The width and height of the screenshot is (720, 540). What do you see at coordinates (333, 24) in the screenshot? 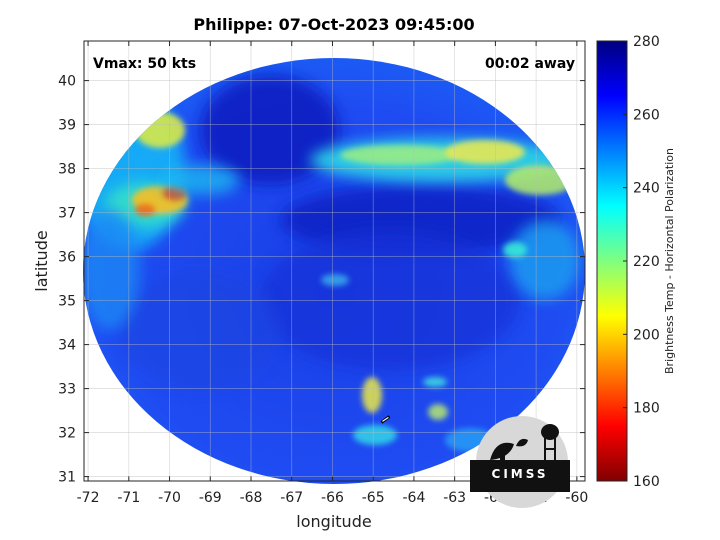
I see `chart-title: Philippe: 07-Oct-2023 09:45:00` at bounding box center [333, 24].